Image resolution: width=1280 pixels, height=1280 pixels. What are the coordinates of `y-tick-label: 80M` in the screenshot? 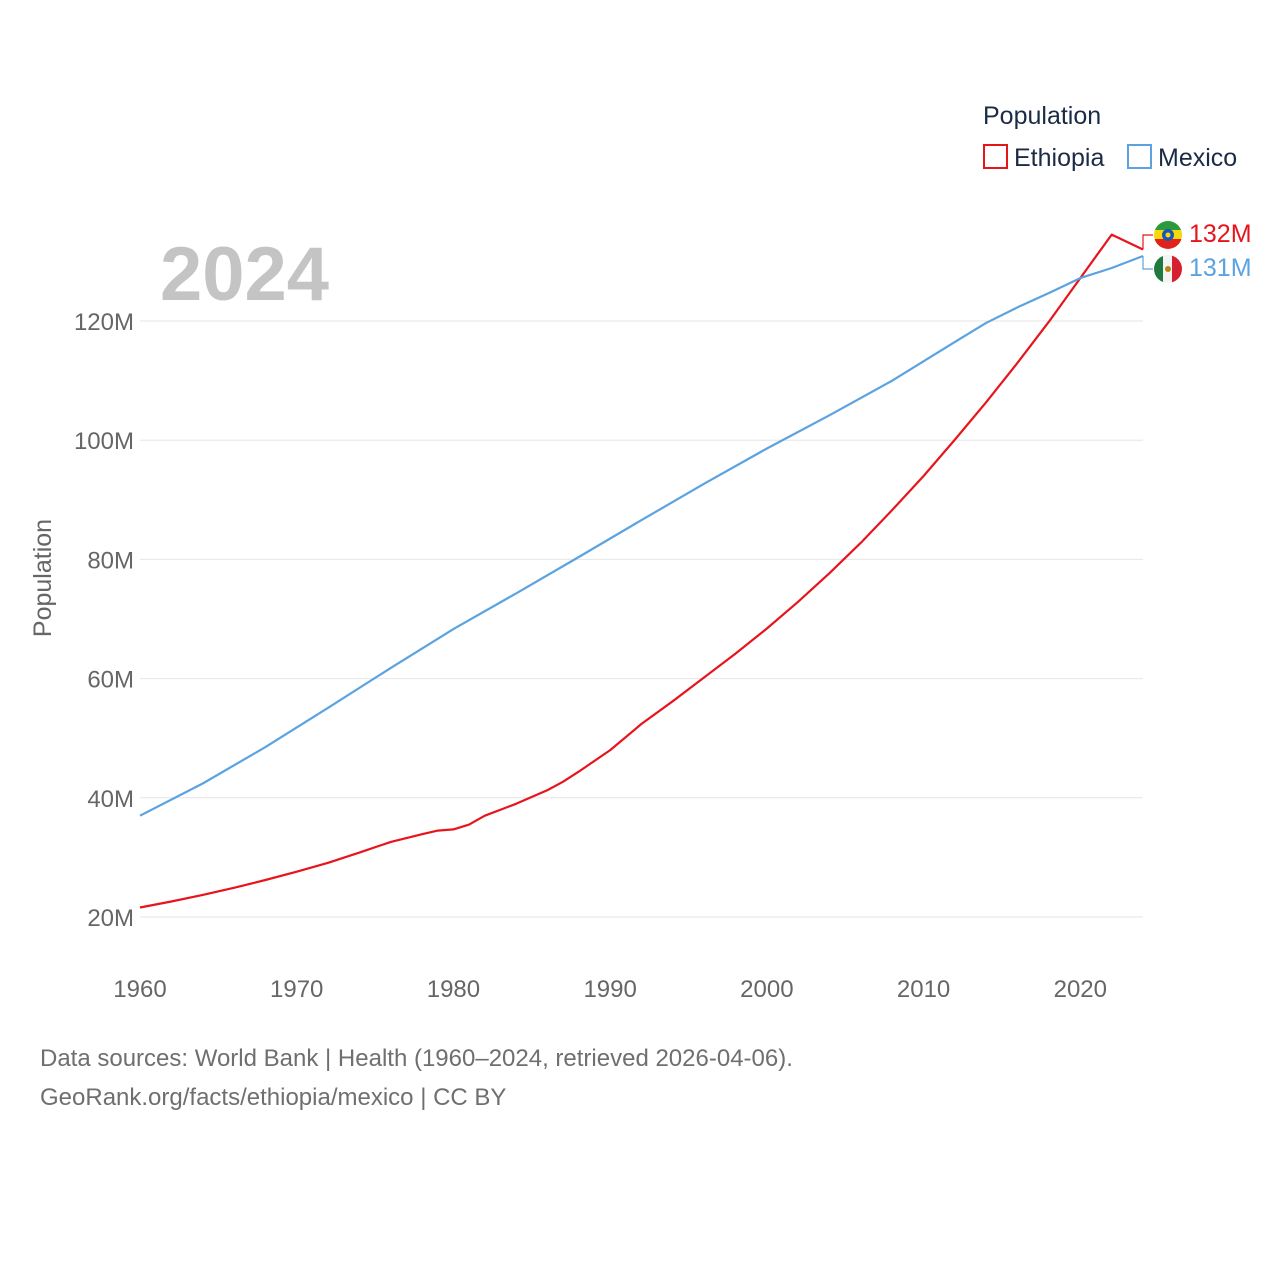 It's located at (110, 560).